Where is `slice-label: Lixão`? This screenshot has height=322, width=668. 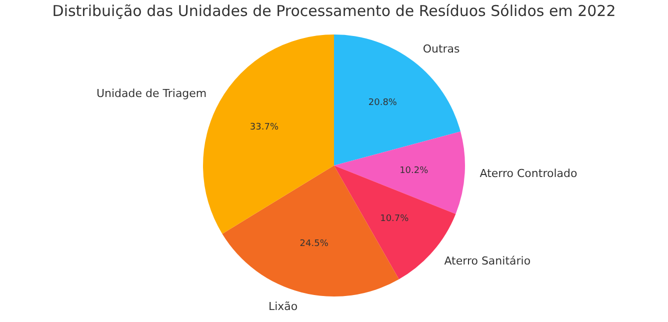 slice-label: Lixão is located at coordinates (283, 306).